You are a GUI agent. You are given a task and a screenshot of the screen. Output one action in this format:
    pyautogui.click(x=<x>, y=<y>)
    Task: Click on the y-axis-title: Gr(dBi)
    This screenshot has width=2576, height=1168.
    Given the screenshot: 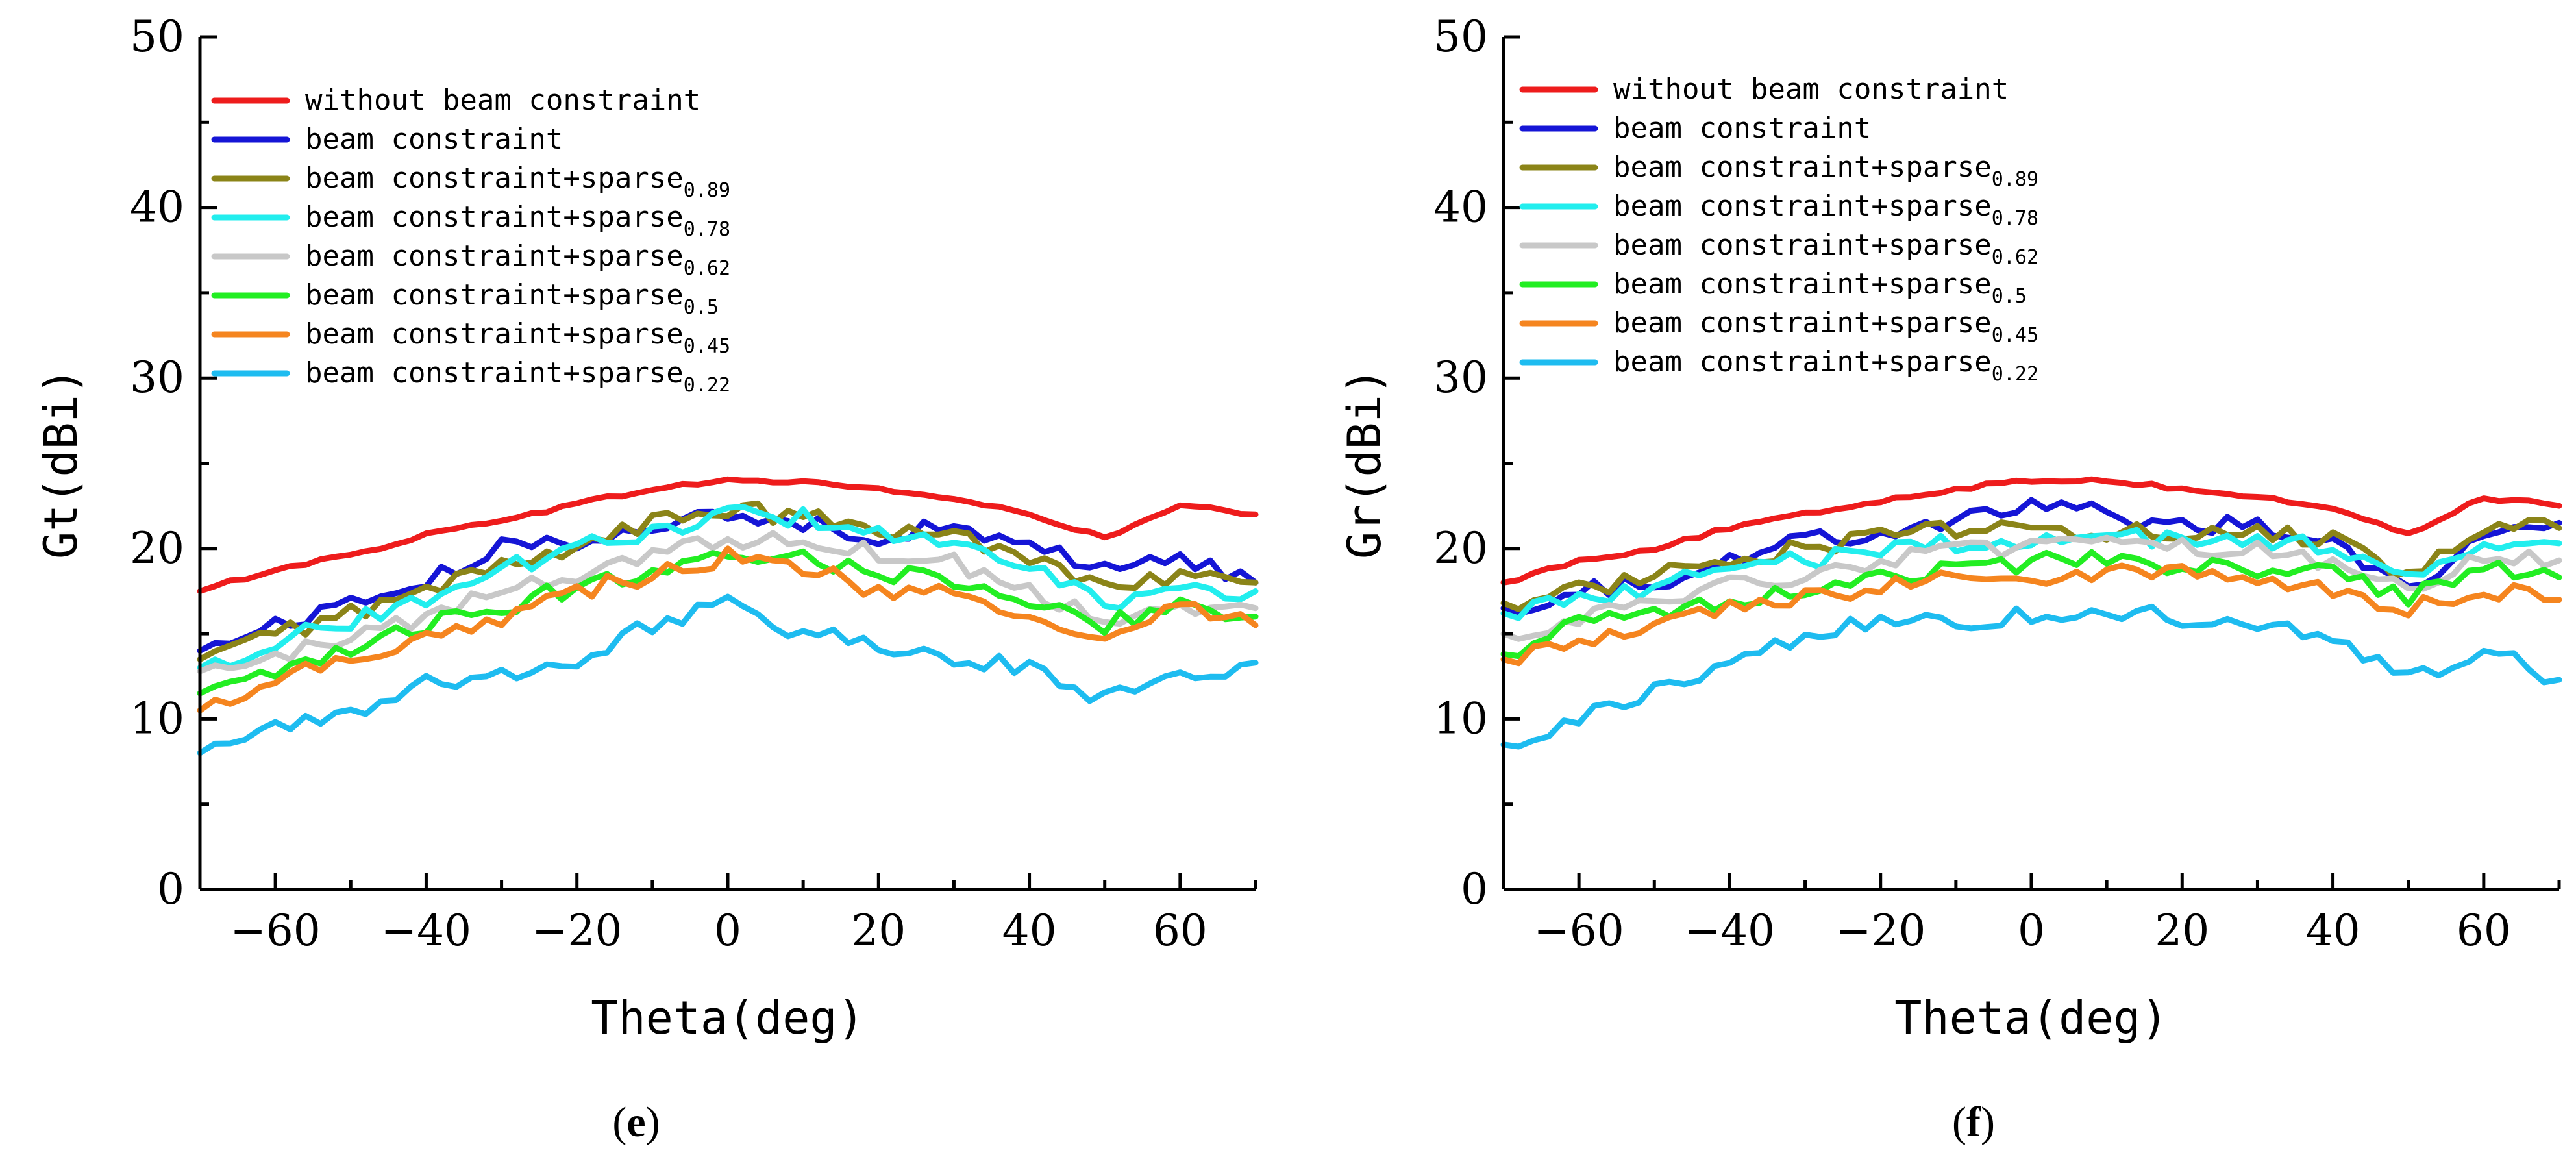 What is the action you would take?
    pyautogui.click(x=1364, y=463)
    